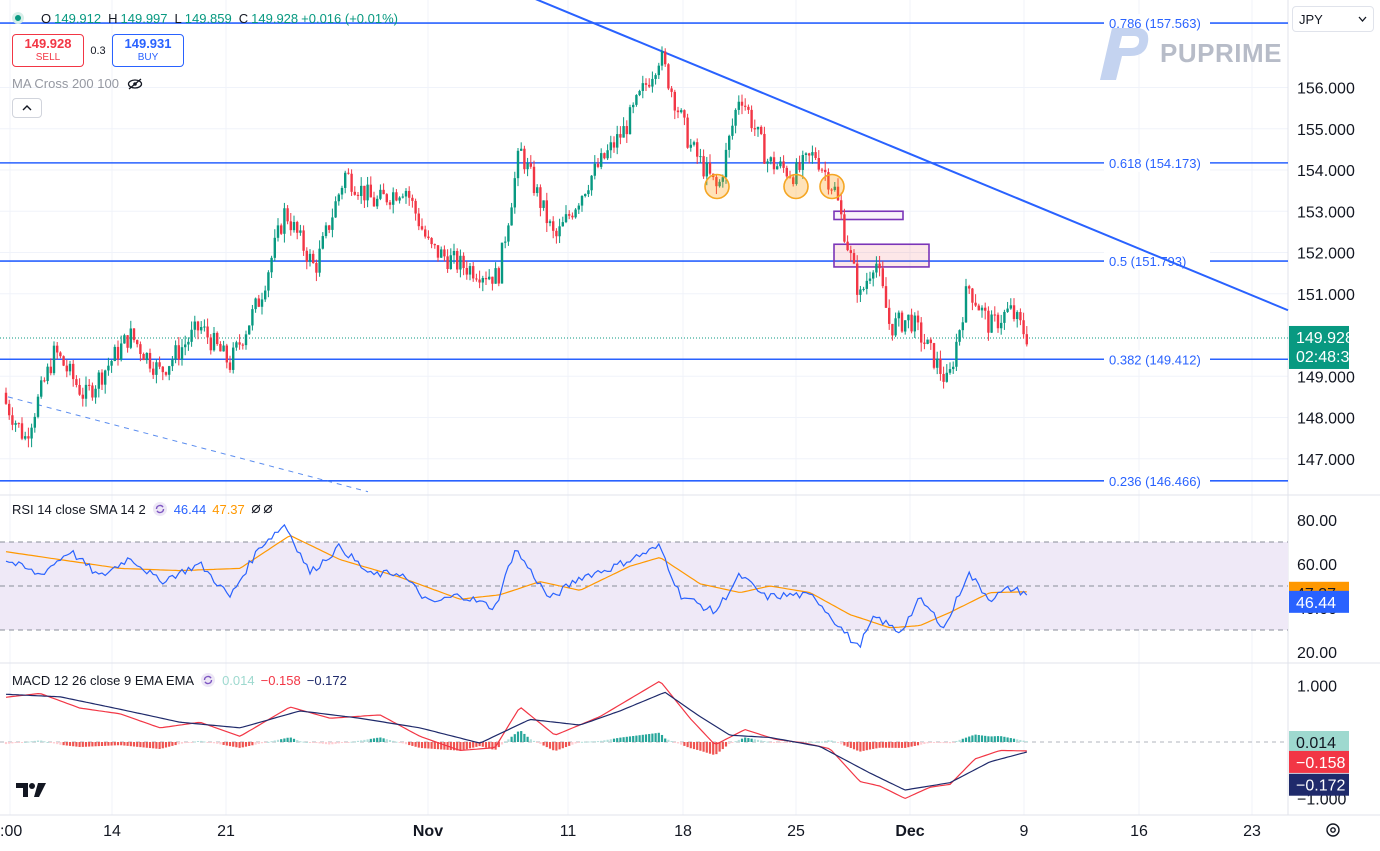  What do you see at coordinates (1333, 19) in the screenshot?
I see `symbol-select: JPY` at bounding box center [1333, 19].